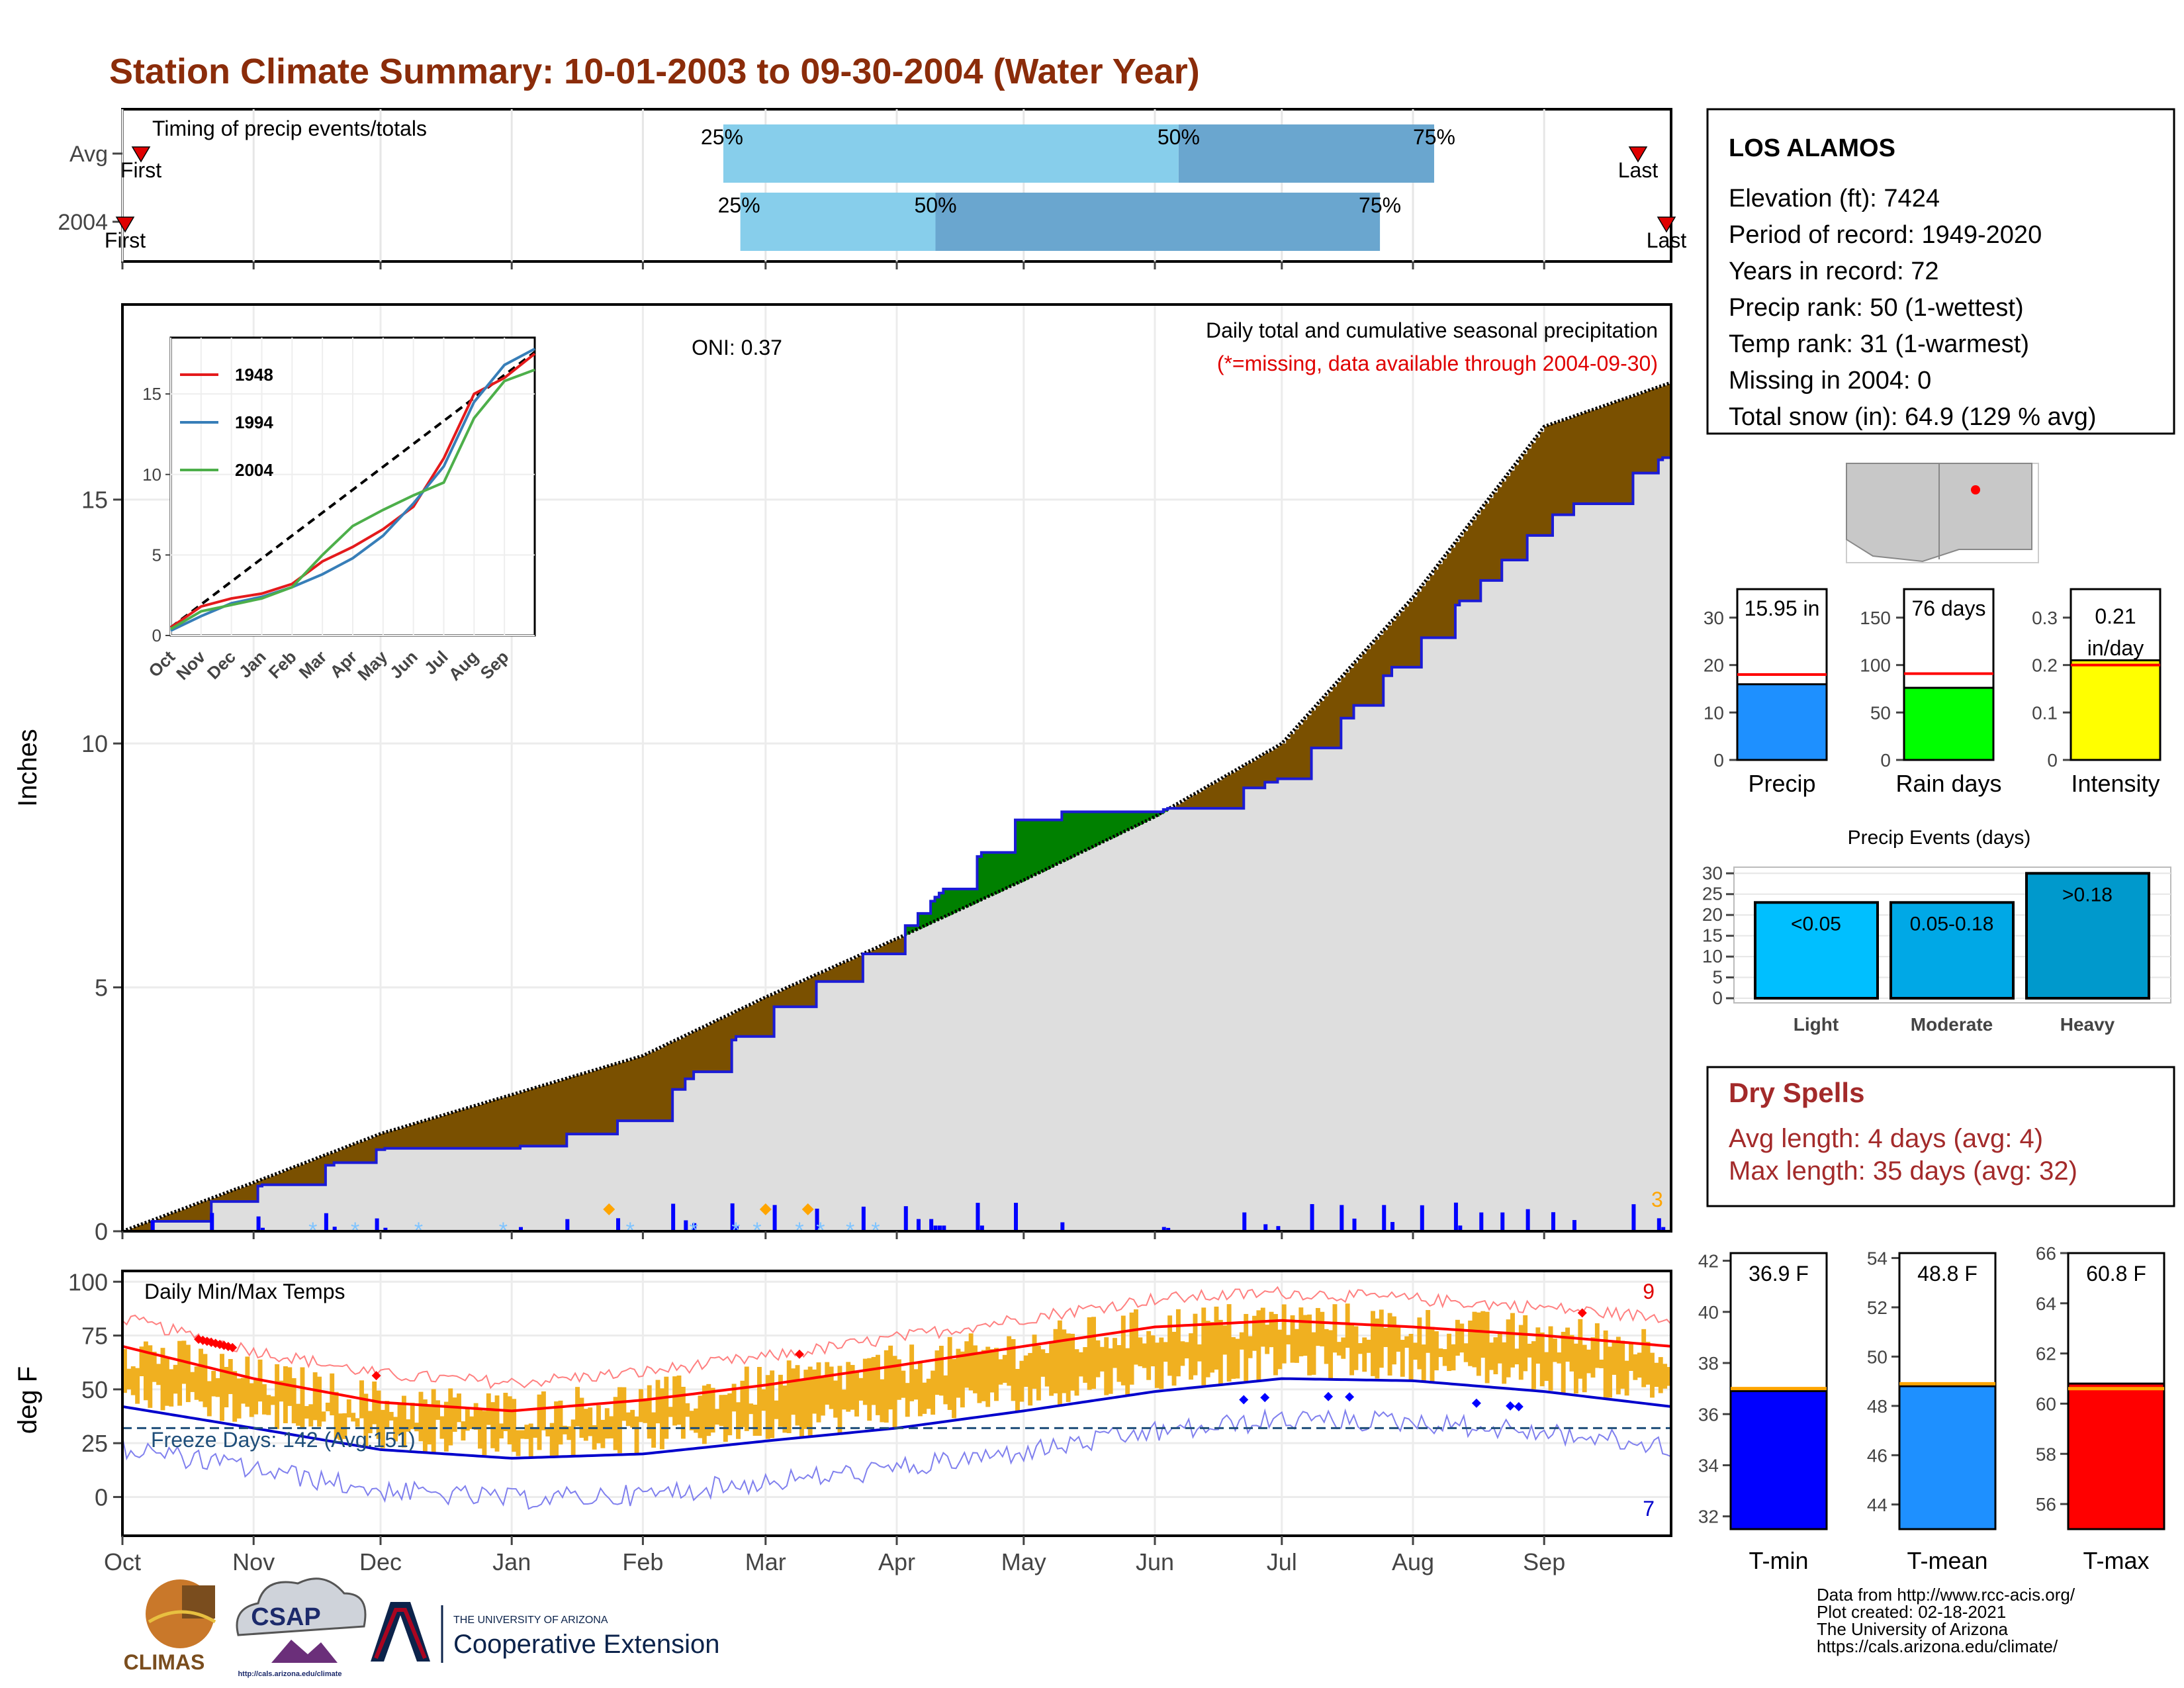 The width and height of the screenshot is (2184, 1688). Describe the element at coordinates (1265, 1398) in the screenshot. I see `record-low-marker` at that location.